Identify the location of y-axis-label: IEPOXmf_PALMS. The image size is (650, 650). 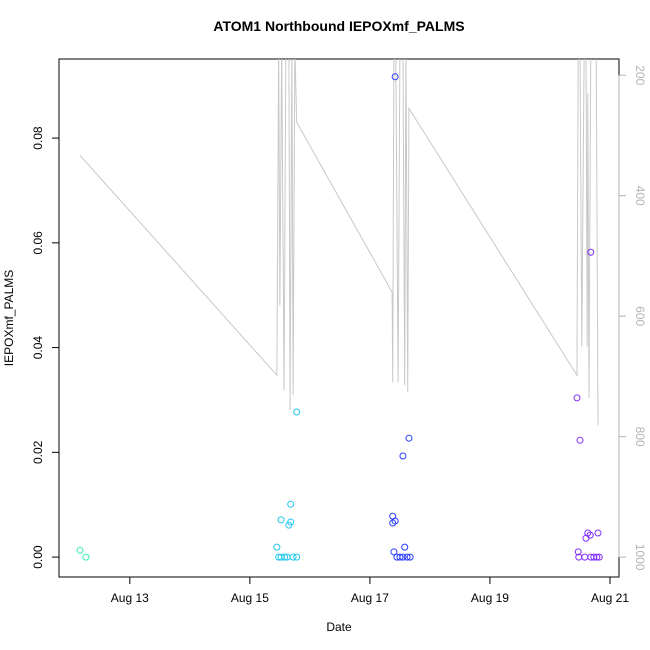
(9, 318).